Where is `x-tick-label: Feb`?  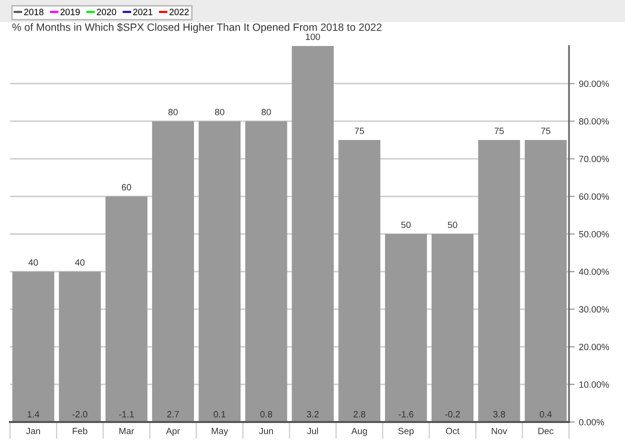
x-tick-label: Feb is located at coordinates (80, 431).